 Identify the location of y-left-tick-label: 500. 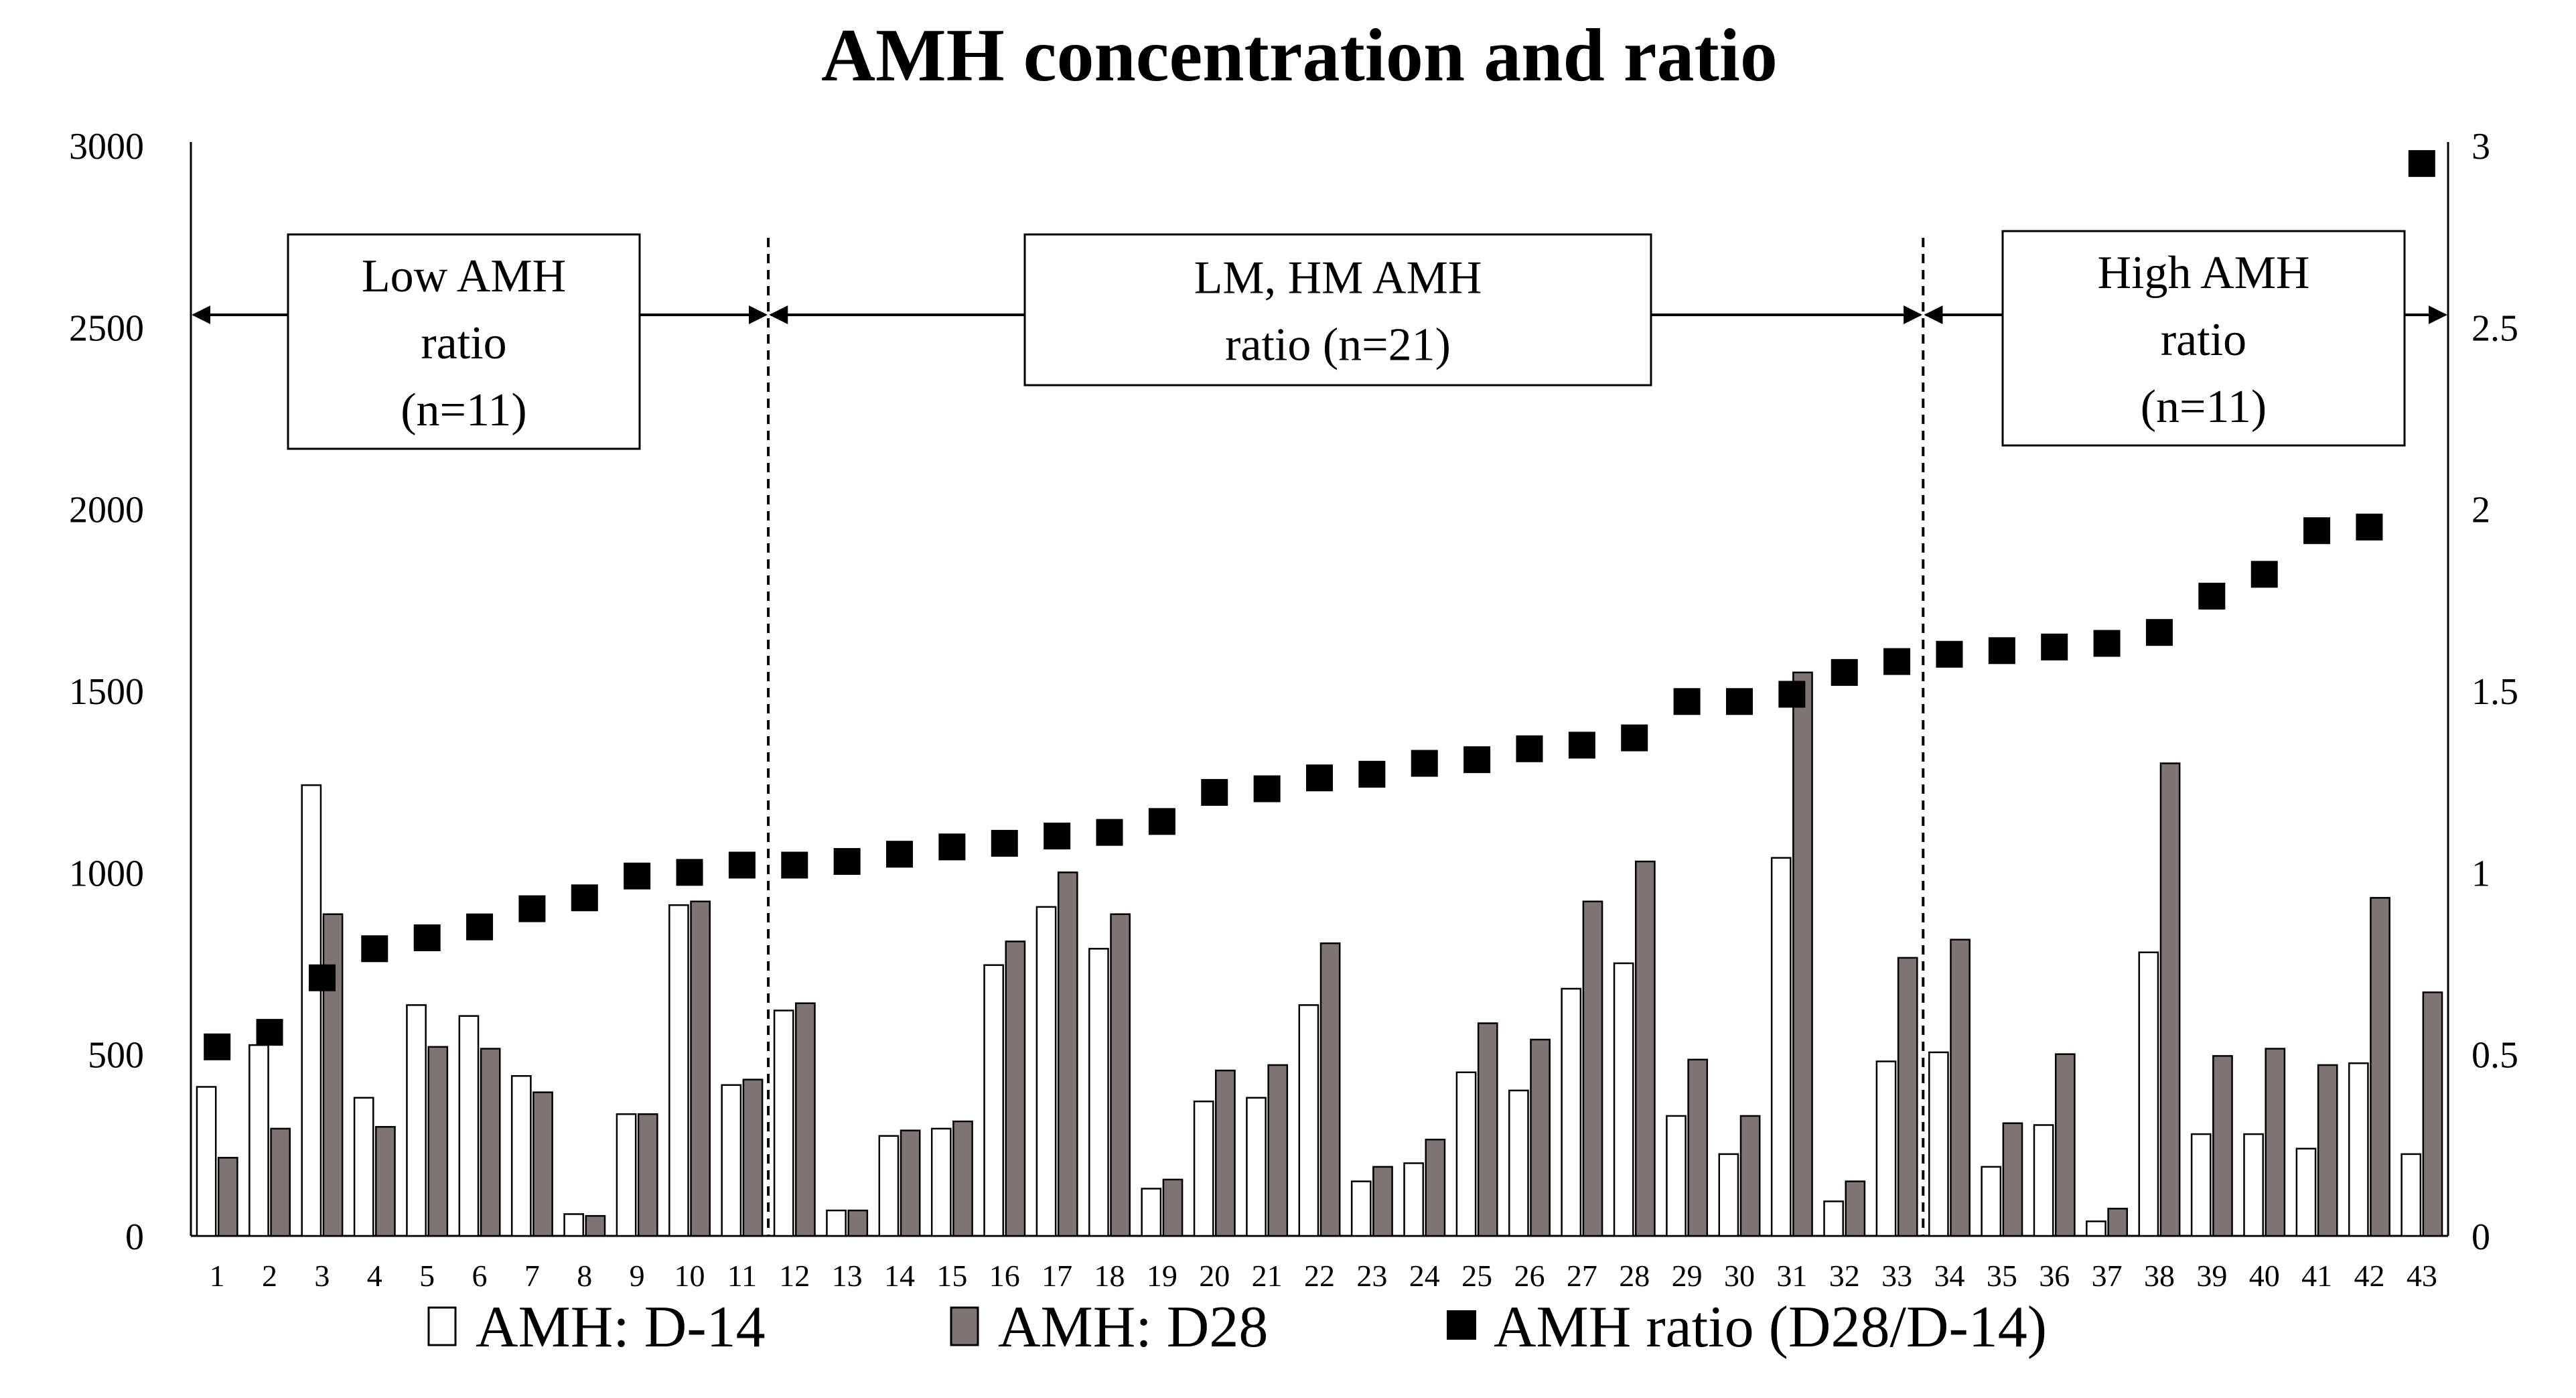
(116, 1055).